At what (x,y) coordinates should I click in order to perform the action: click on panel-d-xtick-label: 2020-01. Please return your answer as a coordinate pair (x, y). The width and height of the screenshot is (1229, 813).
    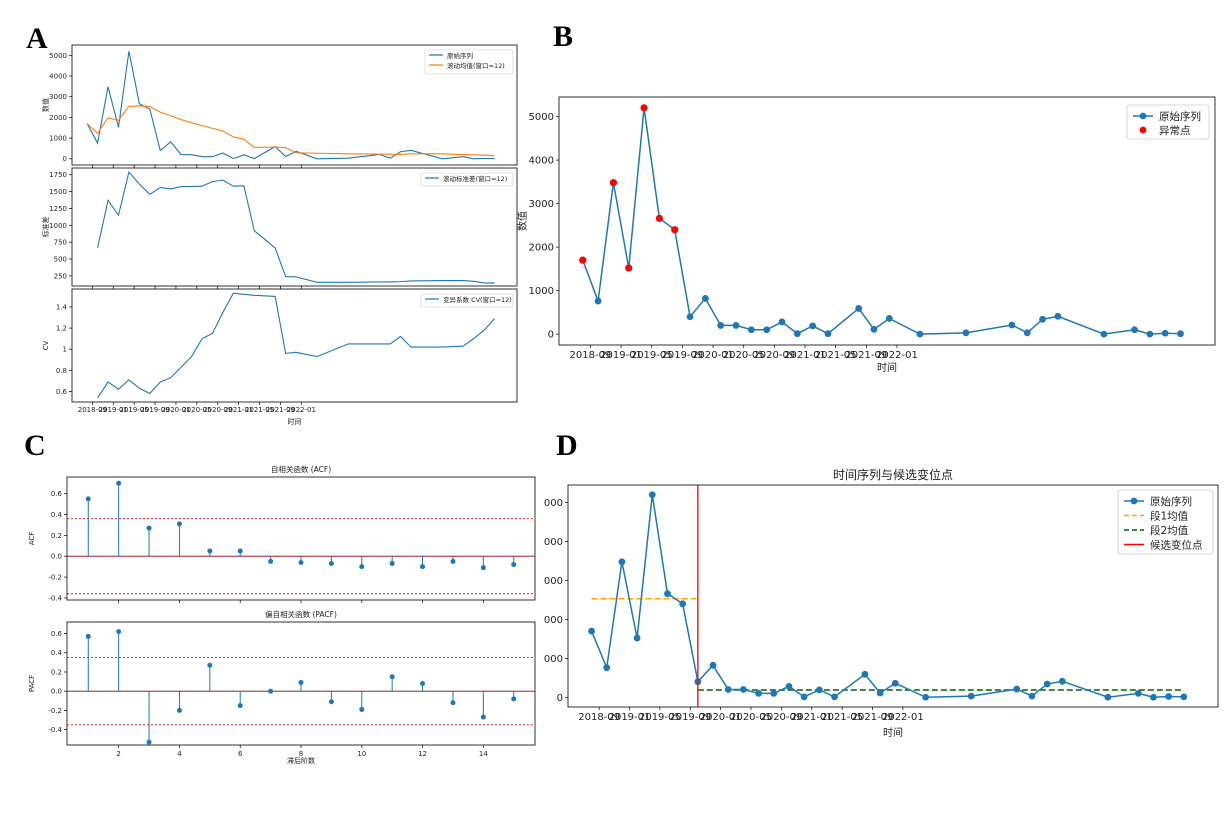
    Looking at the image, I should click on (721, 717).